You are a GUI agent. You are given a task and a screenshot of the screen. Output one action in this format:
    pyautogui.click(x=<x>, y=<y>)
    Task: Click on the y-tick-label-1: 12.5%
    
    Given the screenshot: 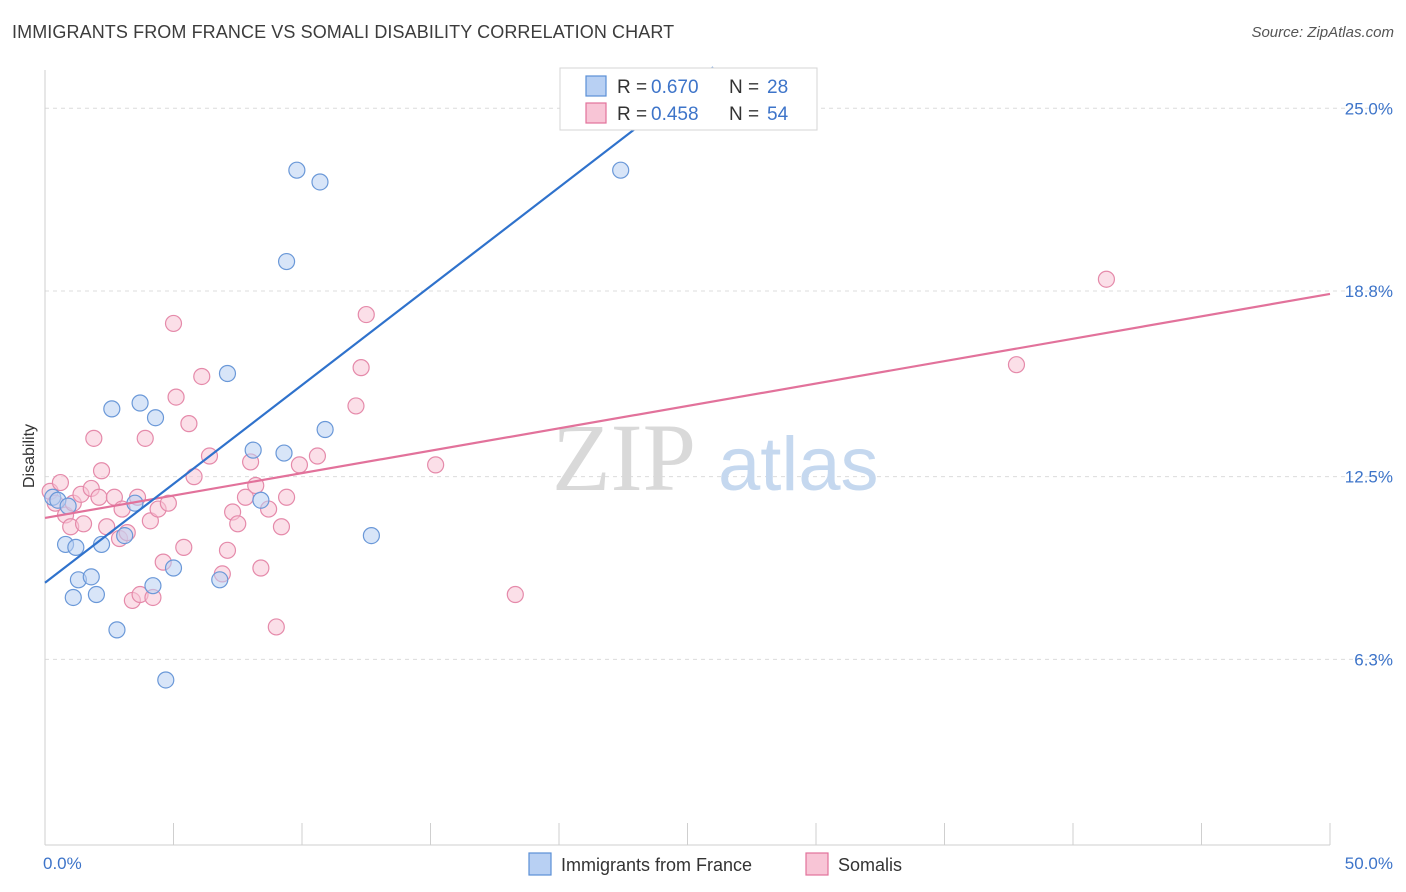 What is the action you would take?
    pyautogui.click(x=1369, y=477)
    